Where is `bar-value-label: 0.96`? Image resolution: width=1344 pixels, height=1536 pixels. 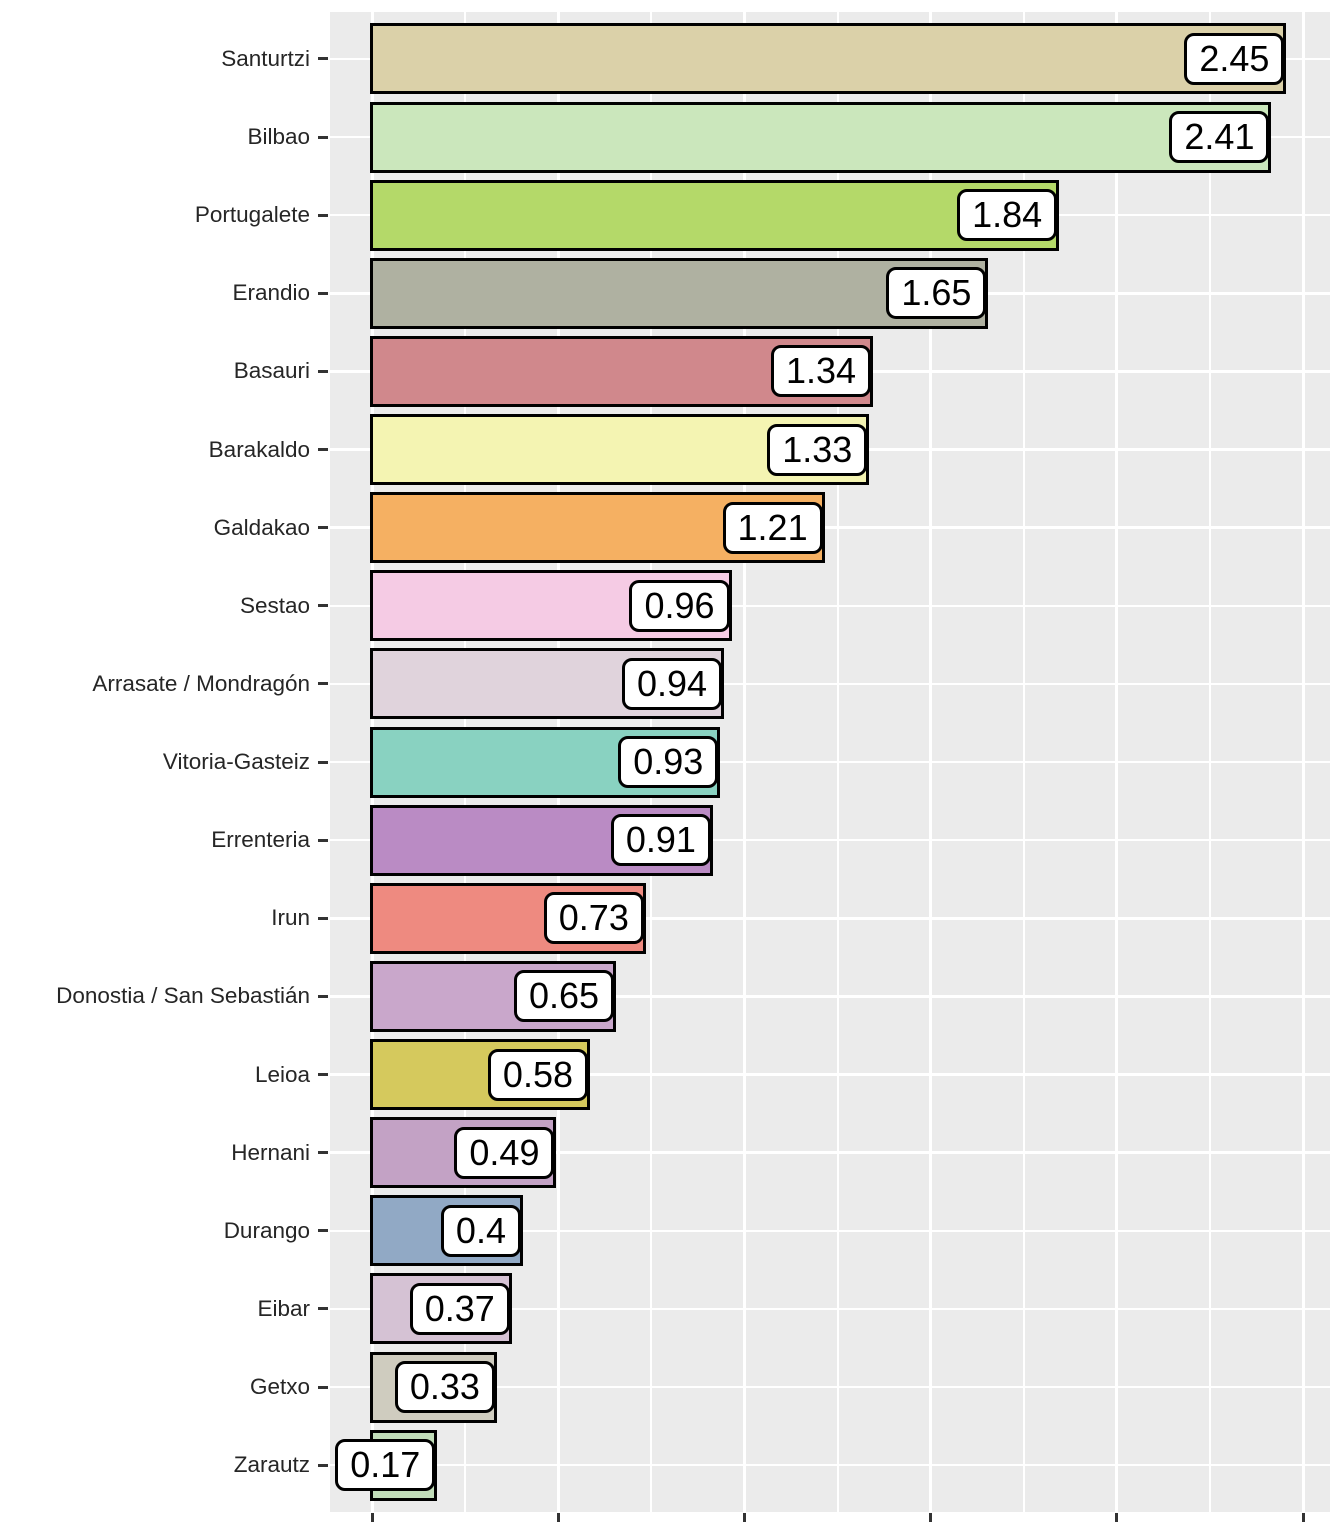 bar-value-label: 0.96 is located at coordinates (679, 605).